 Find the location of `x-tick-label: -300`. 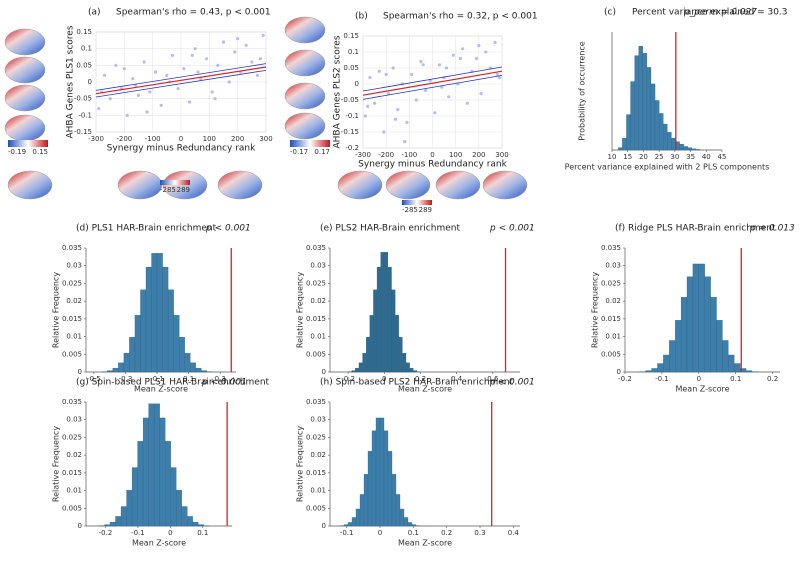

x-tick-label: -300 is located at coordinates (96, 139).